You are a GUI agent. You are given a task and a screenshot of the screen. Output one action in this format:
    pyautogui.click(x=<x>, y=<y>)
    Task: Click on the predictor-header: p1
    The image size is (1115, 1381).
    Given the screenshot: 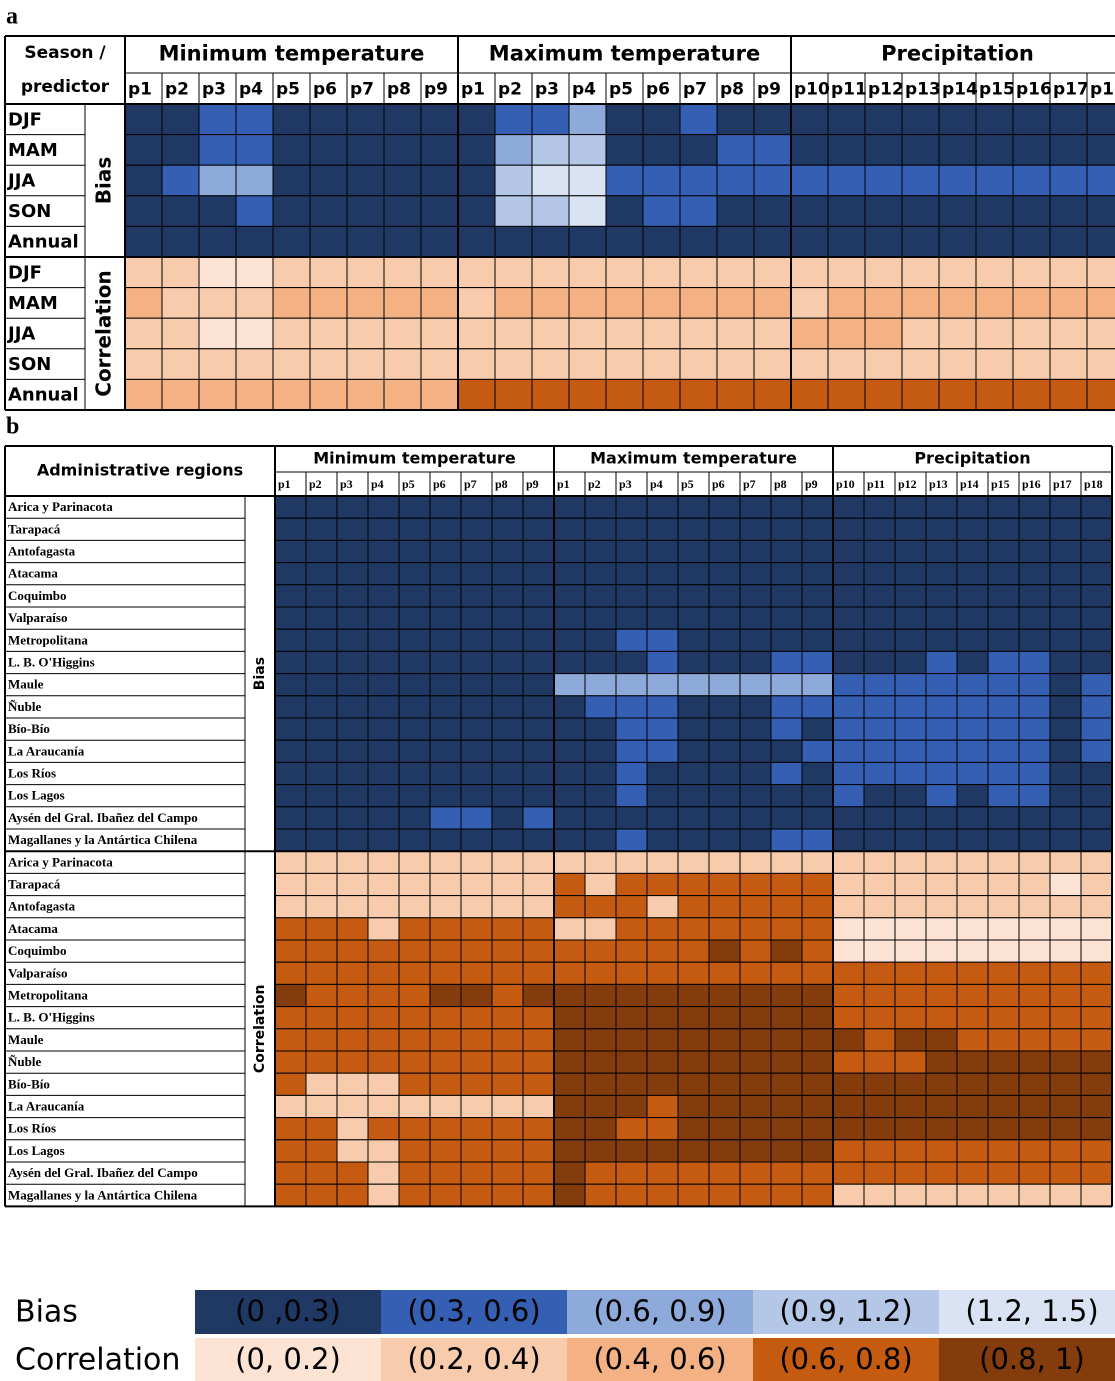 What is the action you would take?
    pyautogui.click(x=284, y=484)
    